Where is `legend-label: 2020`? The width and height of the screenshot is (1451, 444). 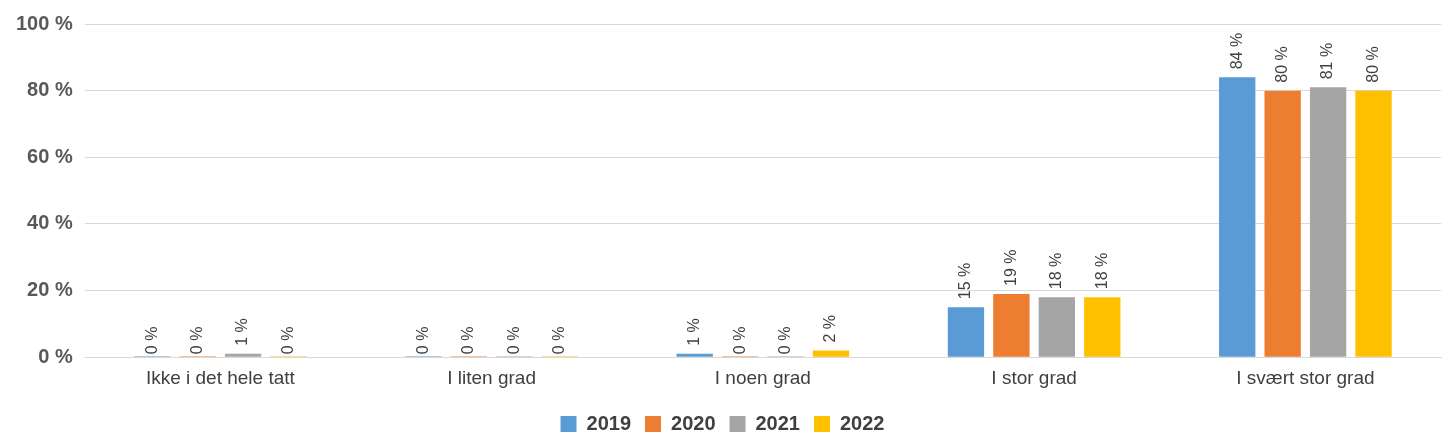
legend-label: 2020 is located at coordinates (693, 422).